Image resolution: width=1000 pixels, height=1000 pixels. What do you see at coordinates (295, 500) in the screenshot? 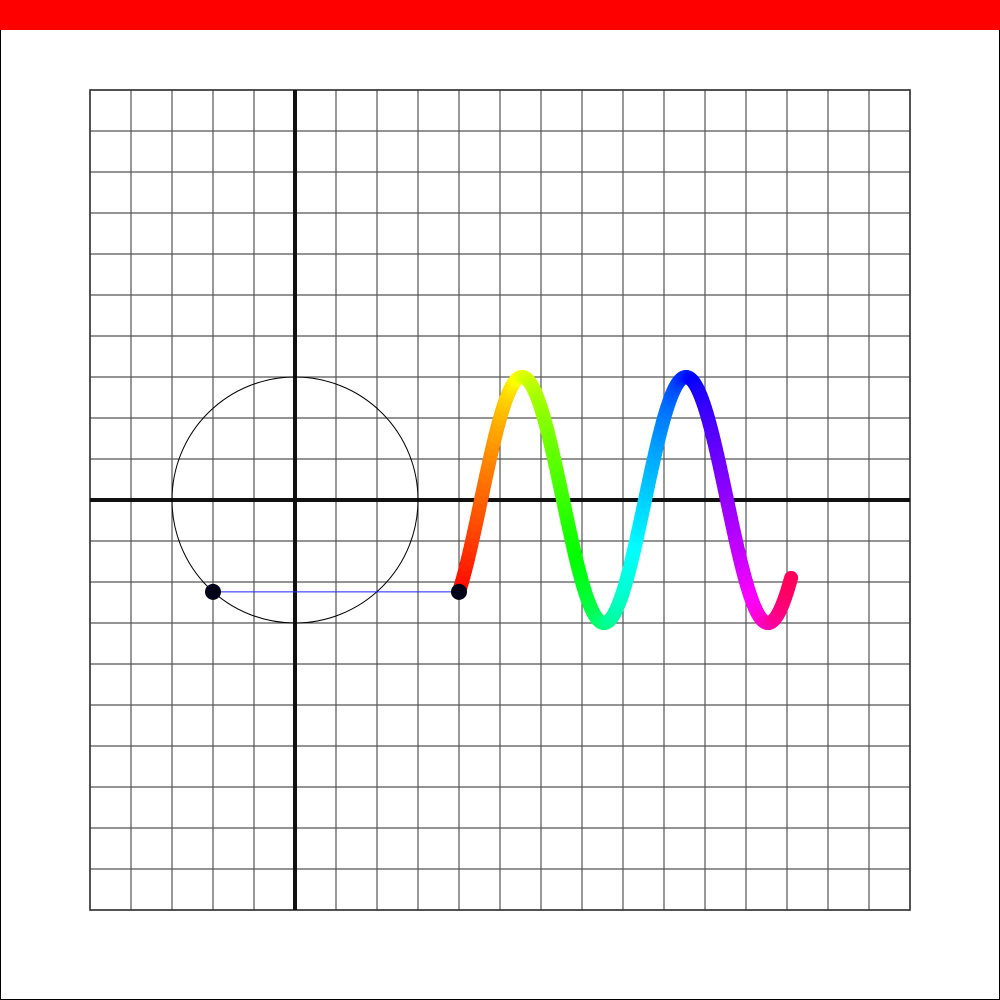
I see `unit-circle` at bounding box center [295, 500].